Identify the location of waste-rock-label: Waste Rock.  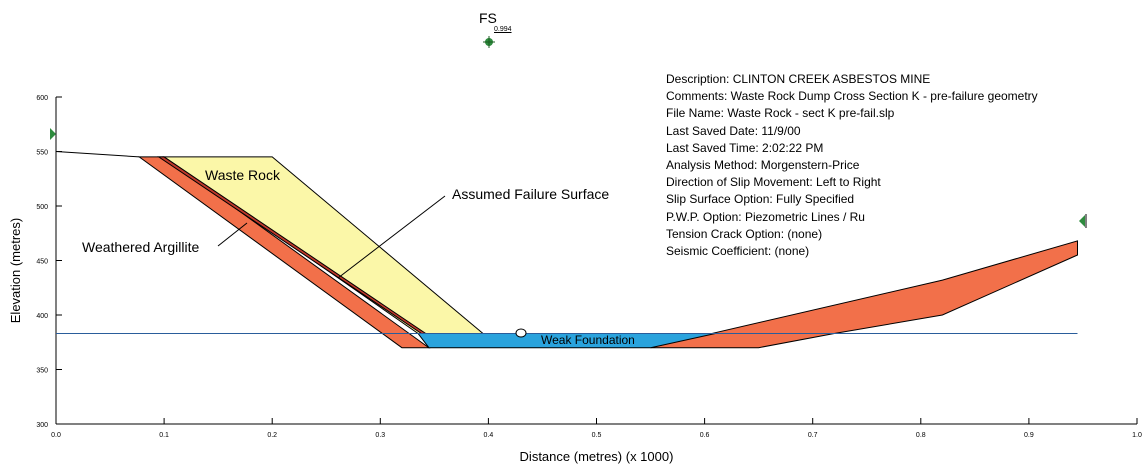
(242, 175).